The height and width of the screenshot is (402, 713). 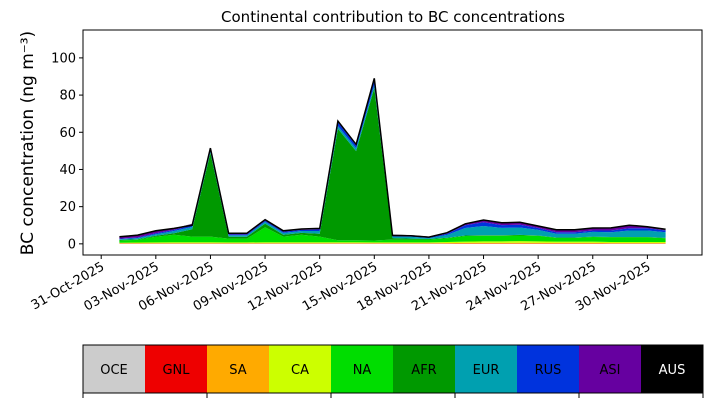 I want to click on legend-swatch-afr, so click(x=424, y=369).